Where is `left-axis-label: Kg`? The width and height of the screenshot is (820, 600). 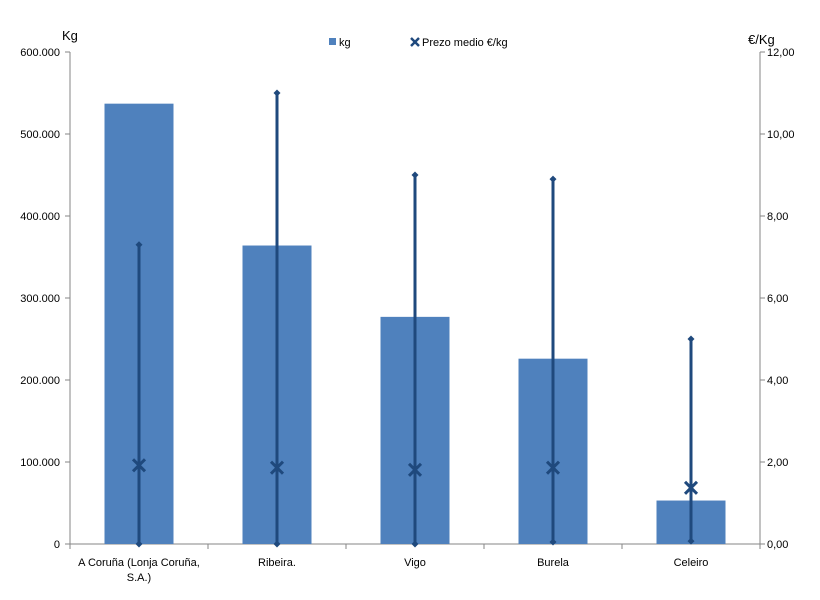
left-axis-label: Kg is located at coordinates (70, 35).